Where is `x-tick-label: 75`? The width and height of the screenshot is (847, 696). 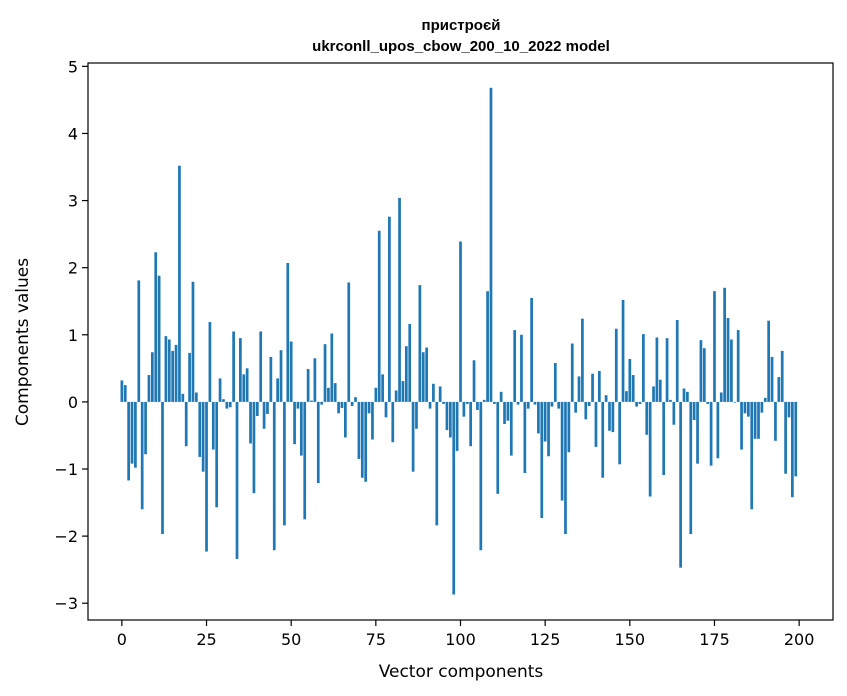
x-tick-label: 75 is located at coordinates (376, 639).